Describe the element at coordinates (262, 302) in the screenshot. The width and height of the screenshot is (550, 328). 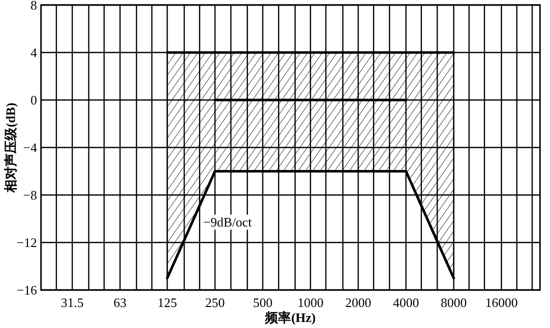
I see `x-tick-label: 500` at that location.